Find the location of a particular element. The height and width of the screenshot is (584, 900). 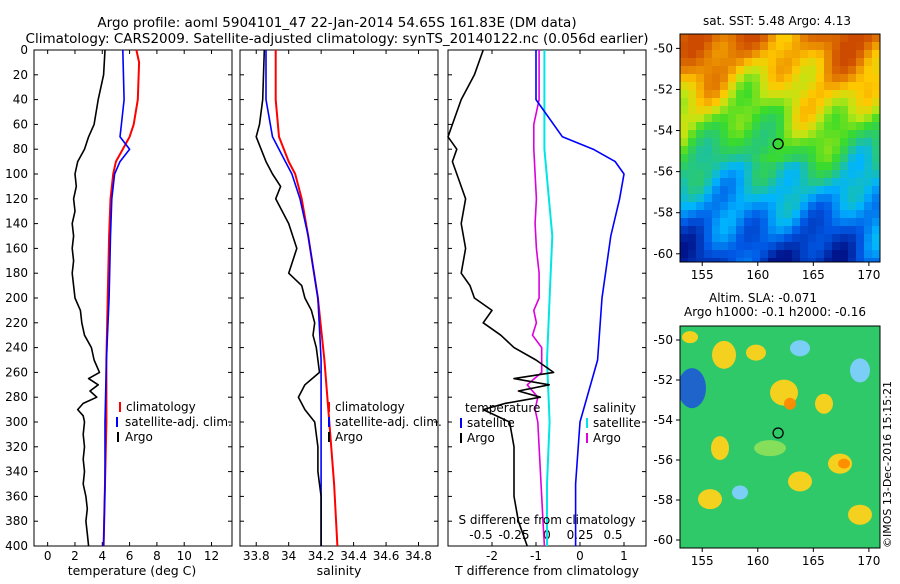

x-tick-label: 0 is located at coordinates (580, 556).